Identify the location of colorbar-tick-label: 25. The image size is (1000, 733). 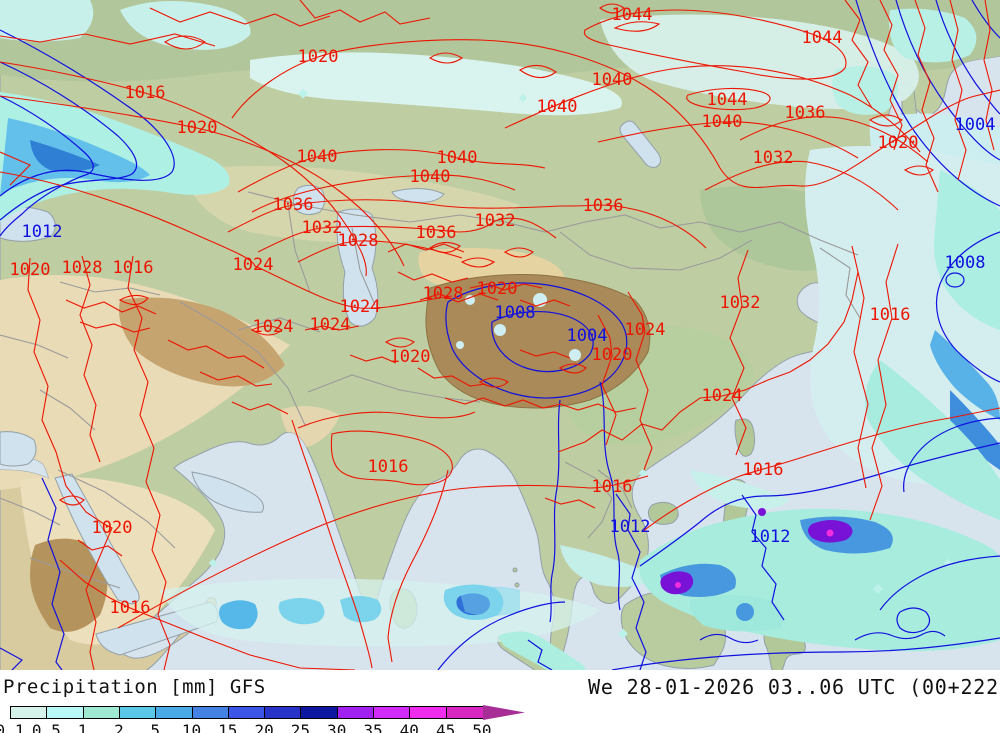
(300, 727).